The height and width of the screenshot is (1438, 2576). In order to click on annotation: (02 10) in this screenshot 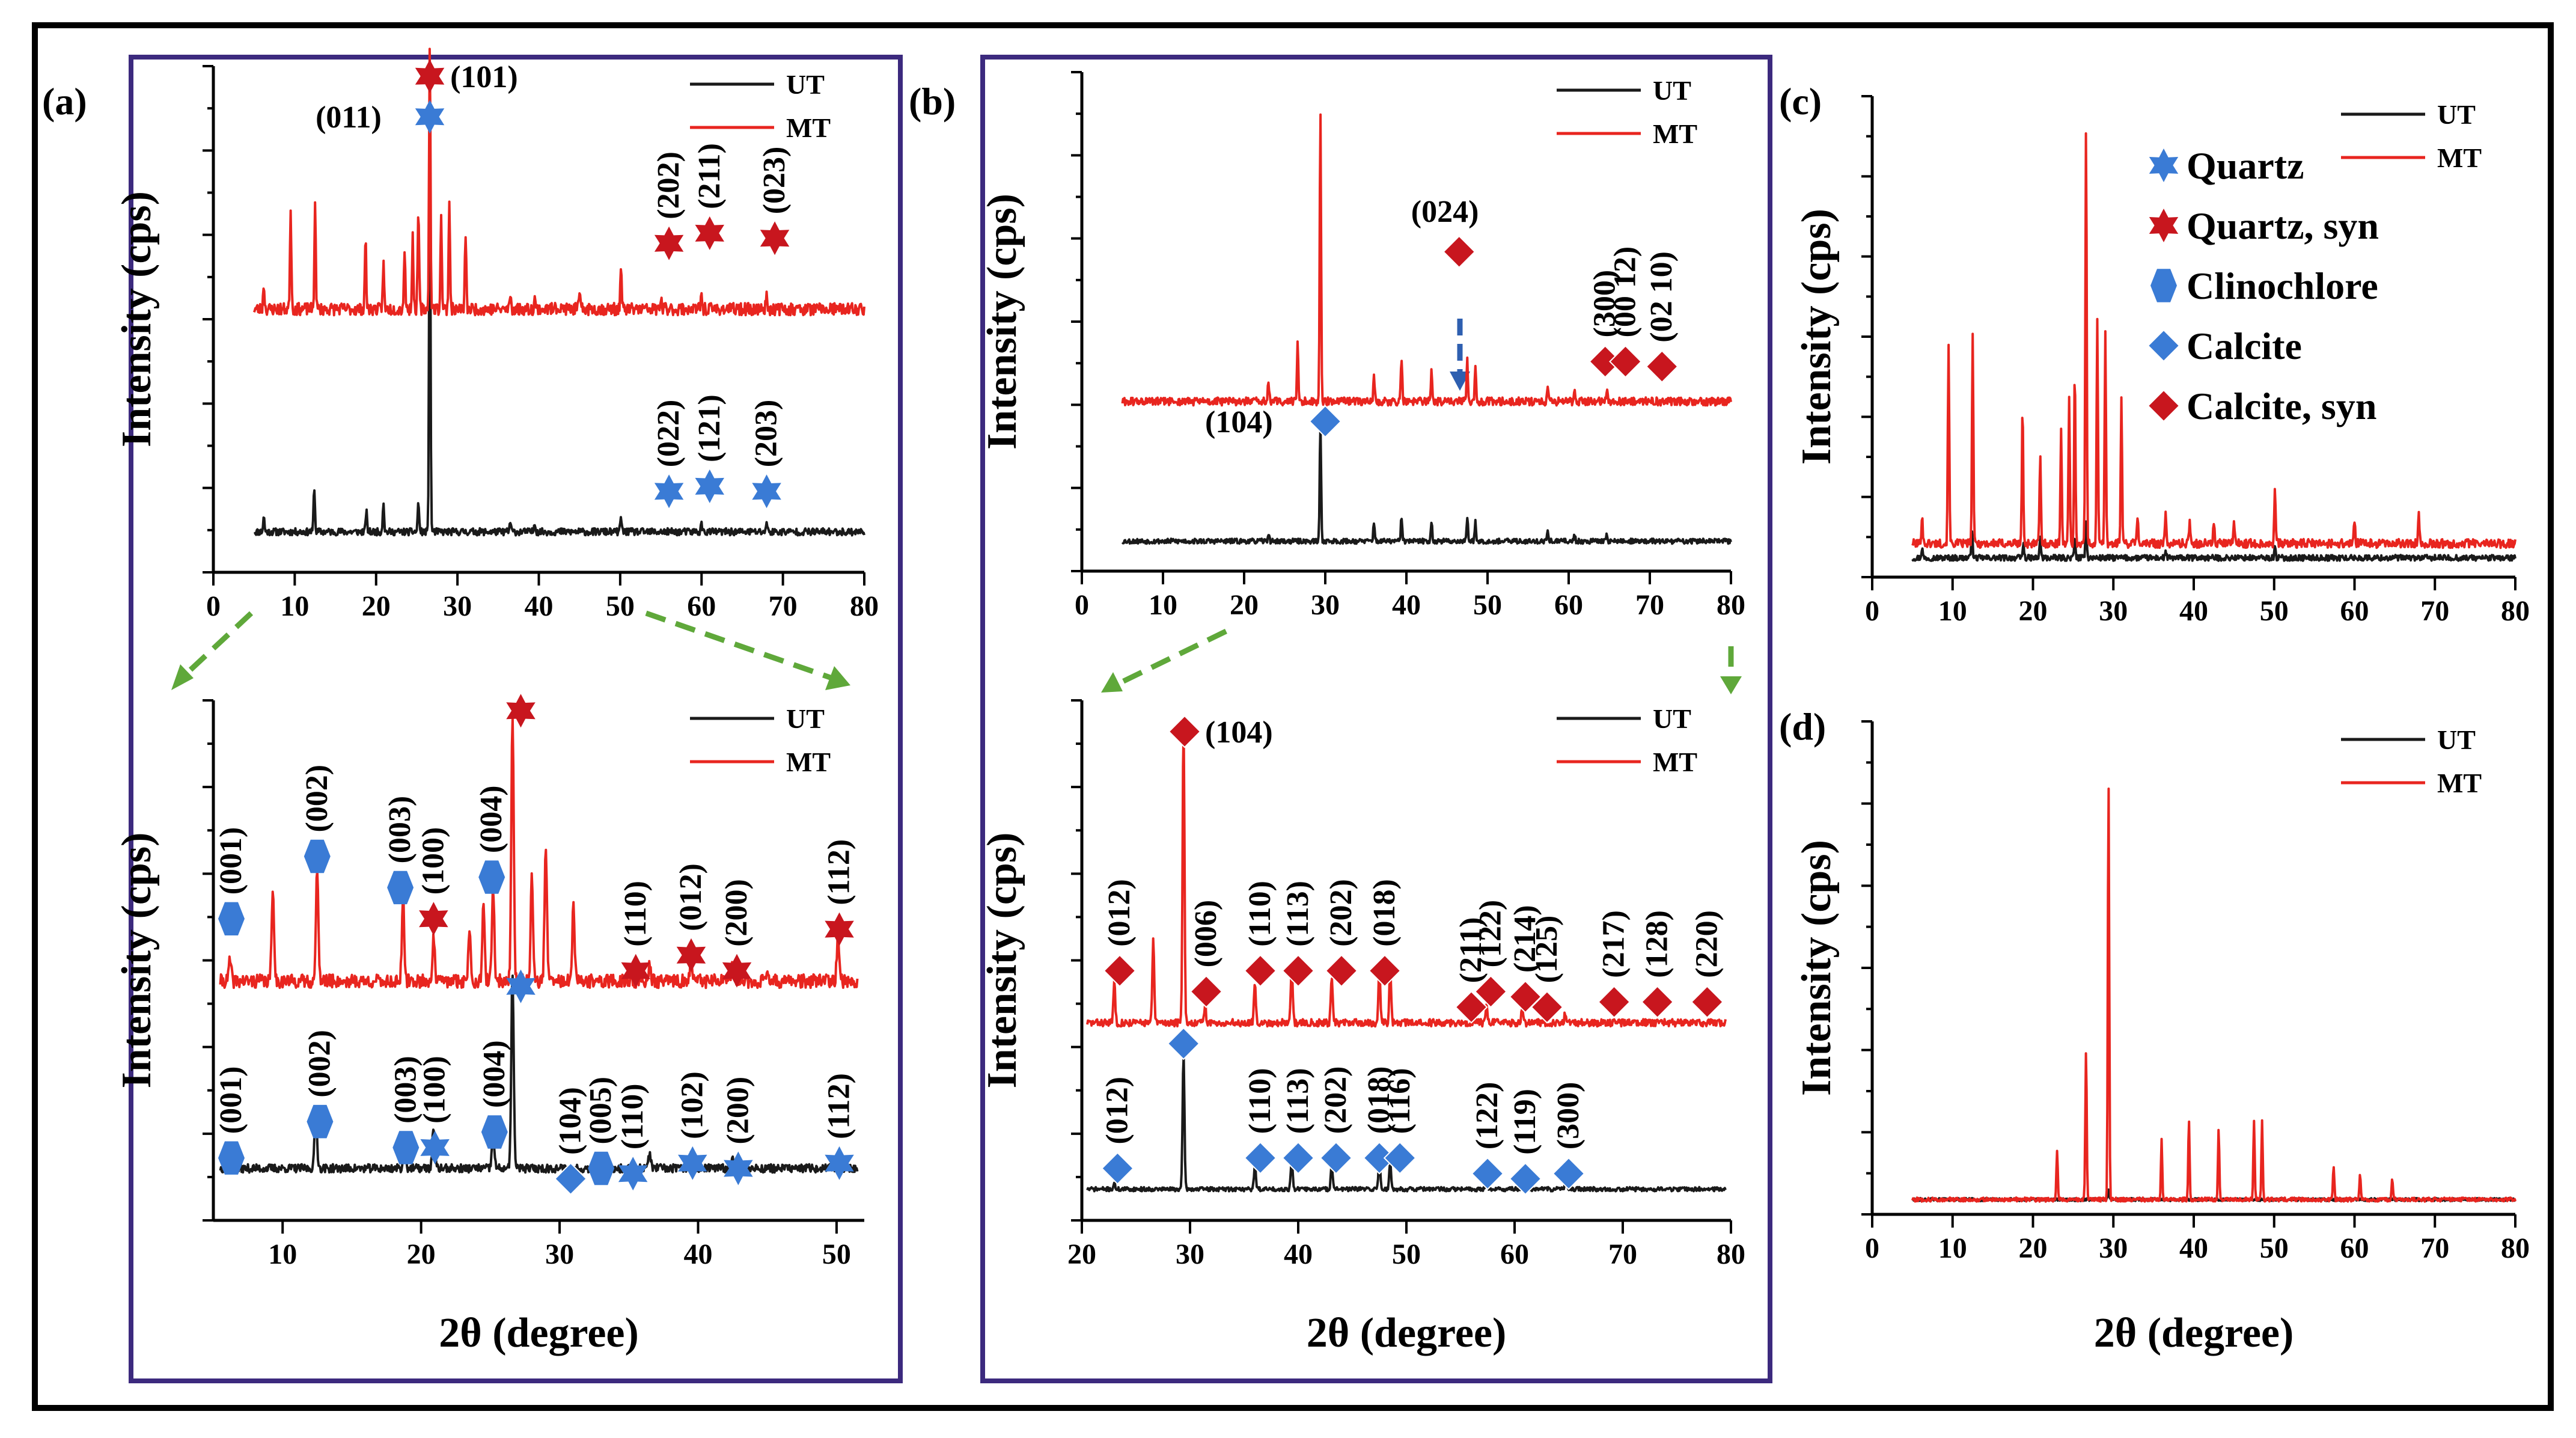, I will do `click(1661, 317)`.